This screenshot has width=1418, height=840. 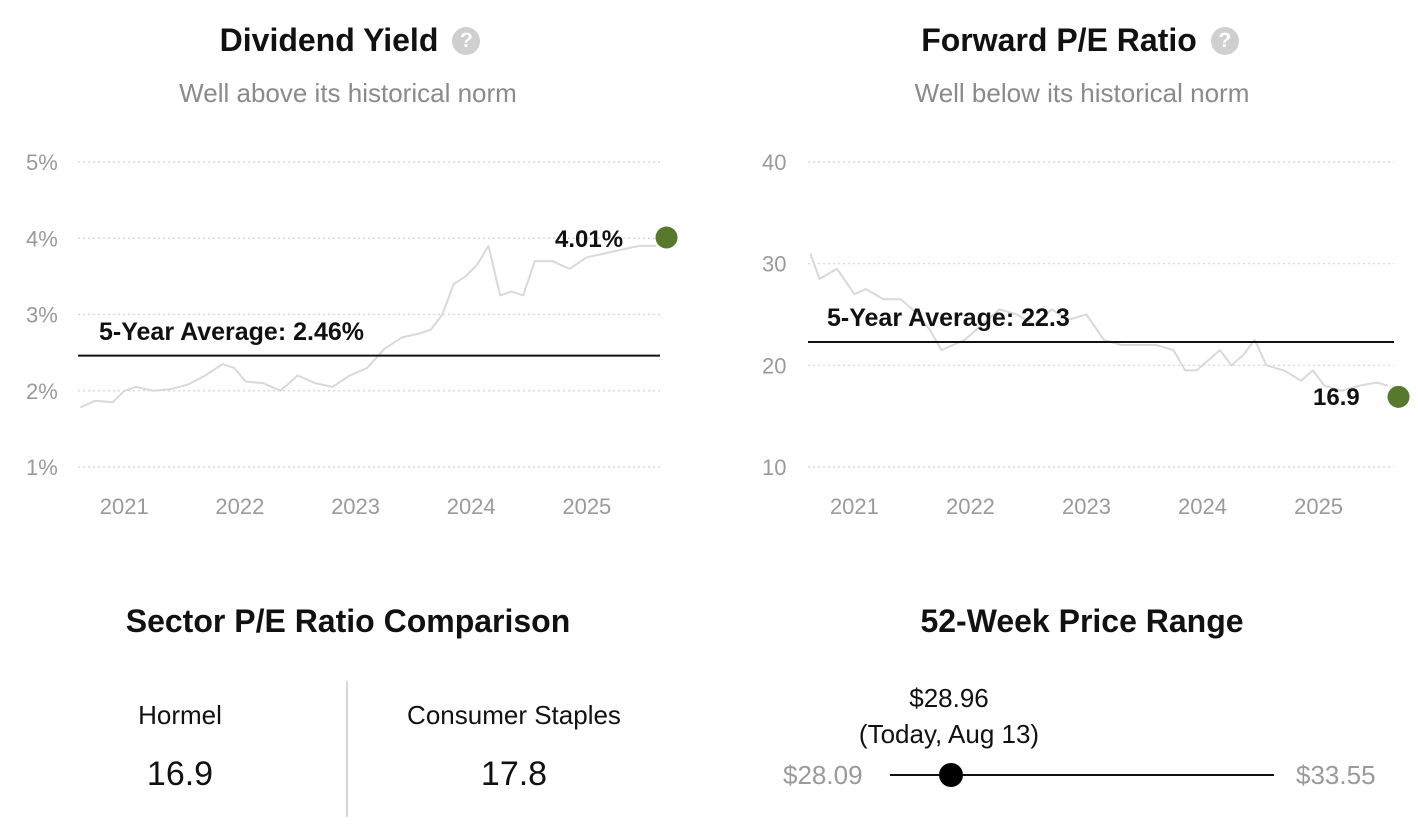 I want to click on dividend-yield-current-label: 4.01%, so click(x=589, y=239).